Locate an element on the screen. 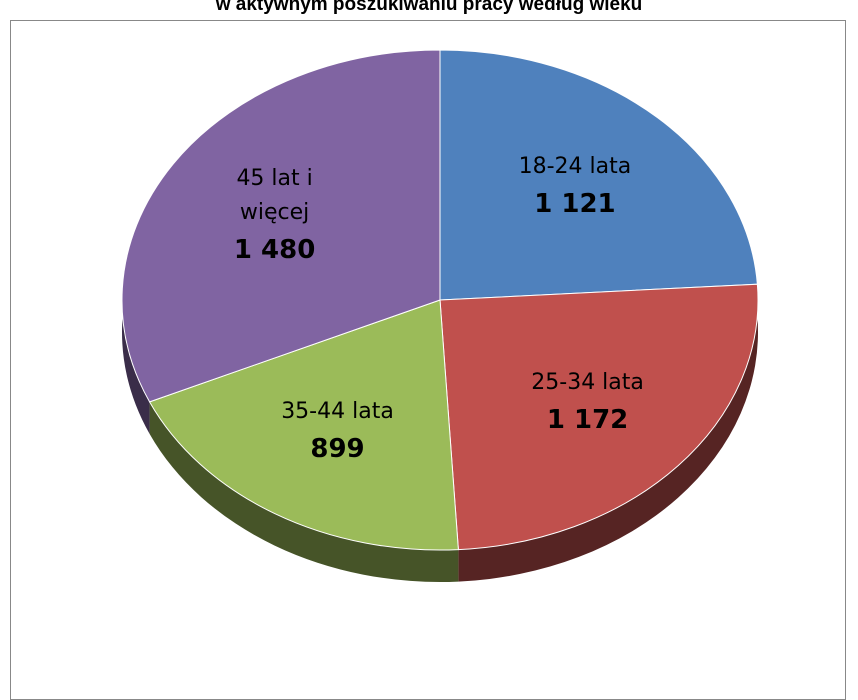 This screenshot has width=858, height=700. slice-label: 25-34 lata is located at coordinates (587, 382).